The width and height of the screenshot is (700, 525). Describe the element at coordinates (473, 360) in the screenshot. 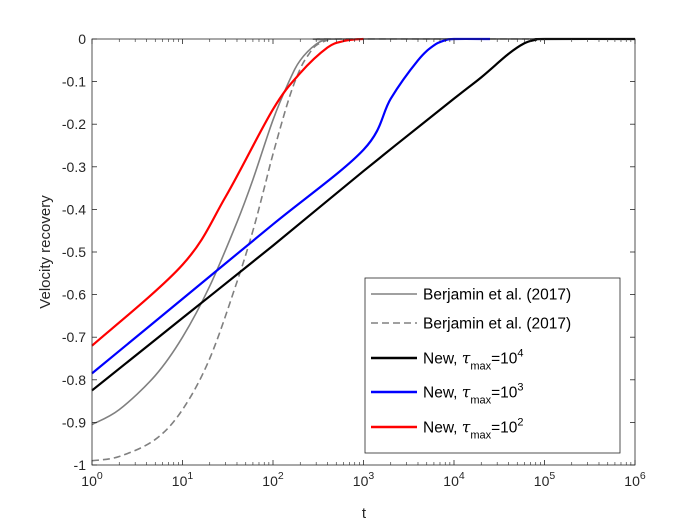

I see `legend-label-3: New, τmax=104` at that location.